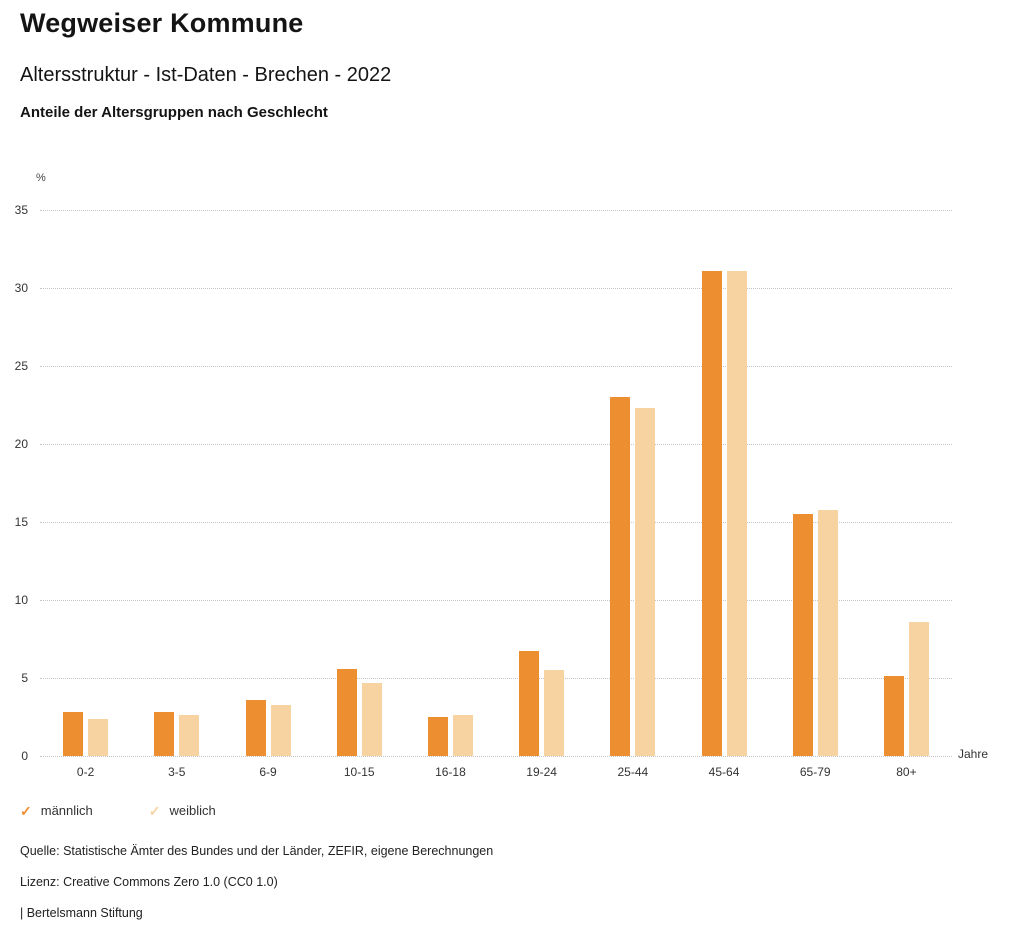  Describe the element at coordinates (973, 754) in the screenshot. I see `x-axis-unit-label: Jahre` at that location.